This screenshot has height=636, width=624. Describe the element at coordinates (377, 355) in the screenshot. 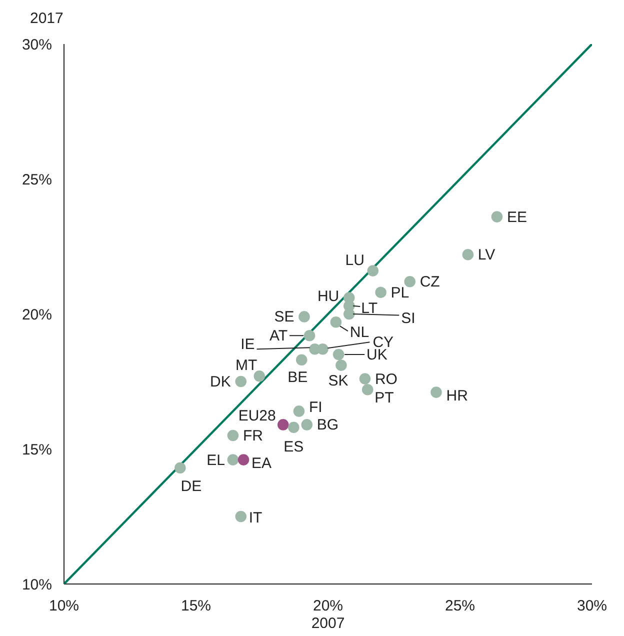

I see `series-label: UK` at that location.